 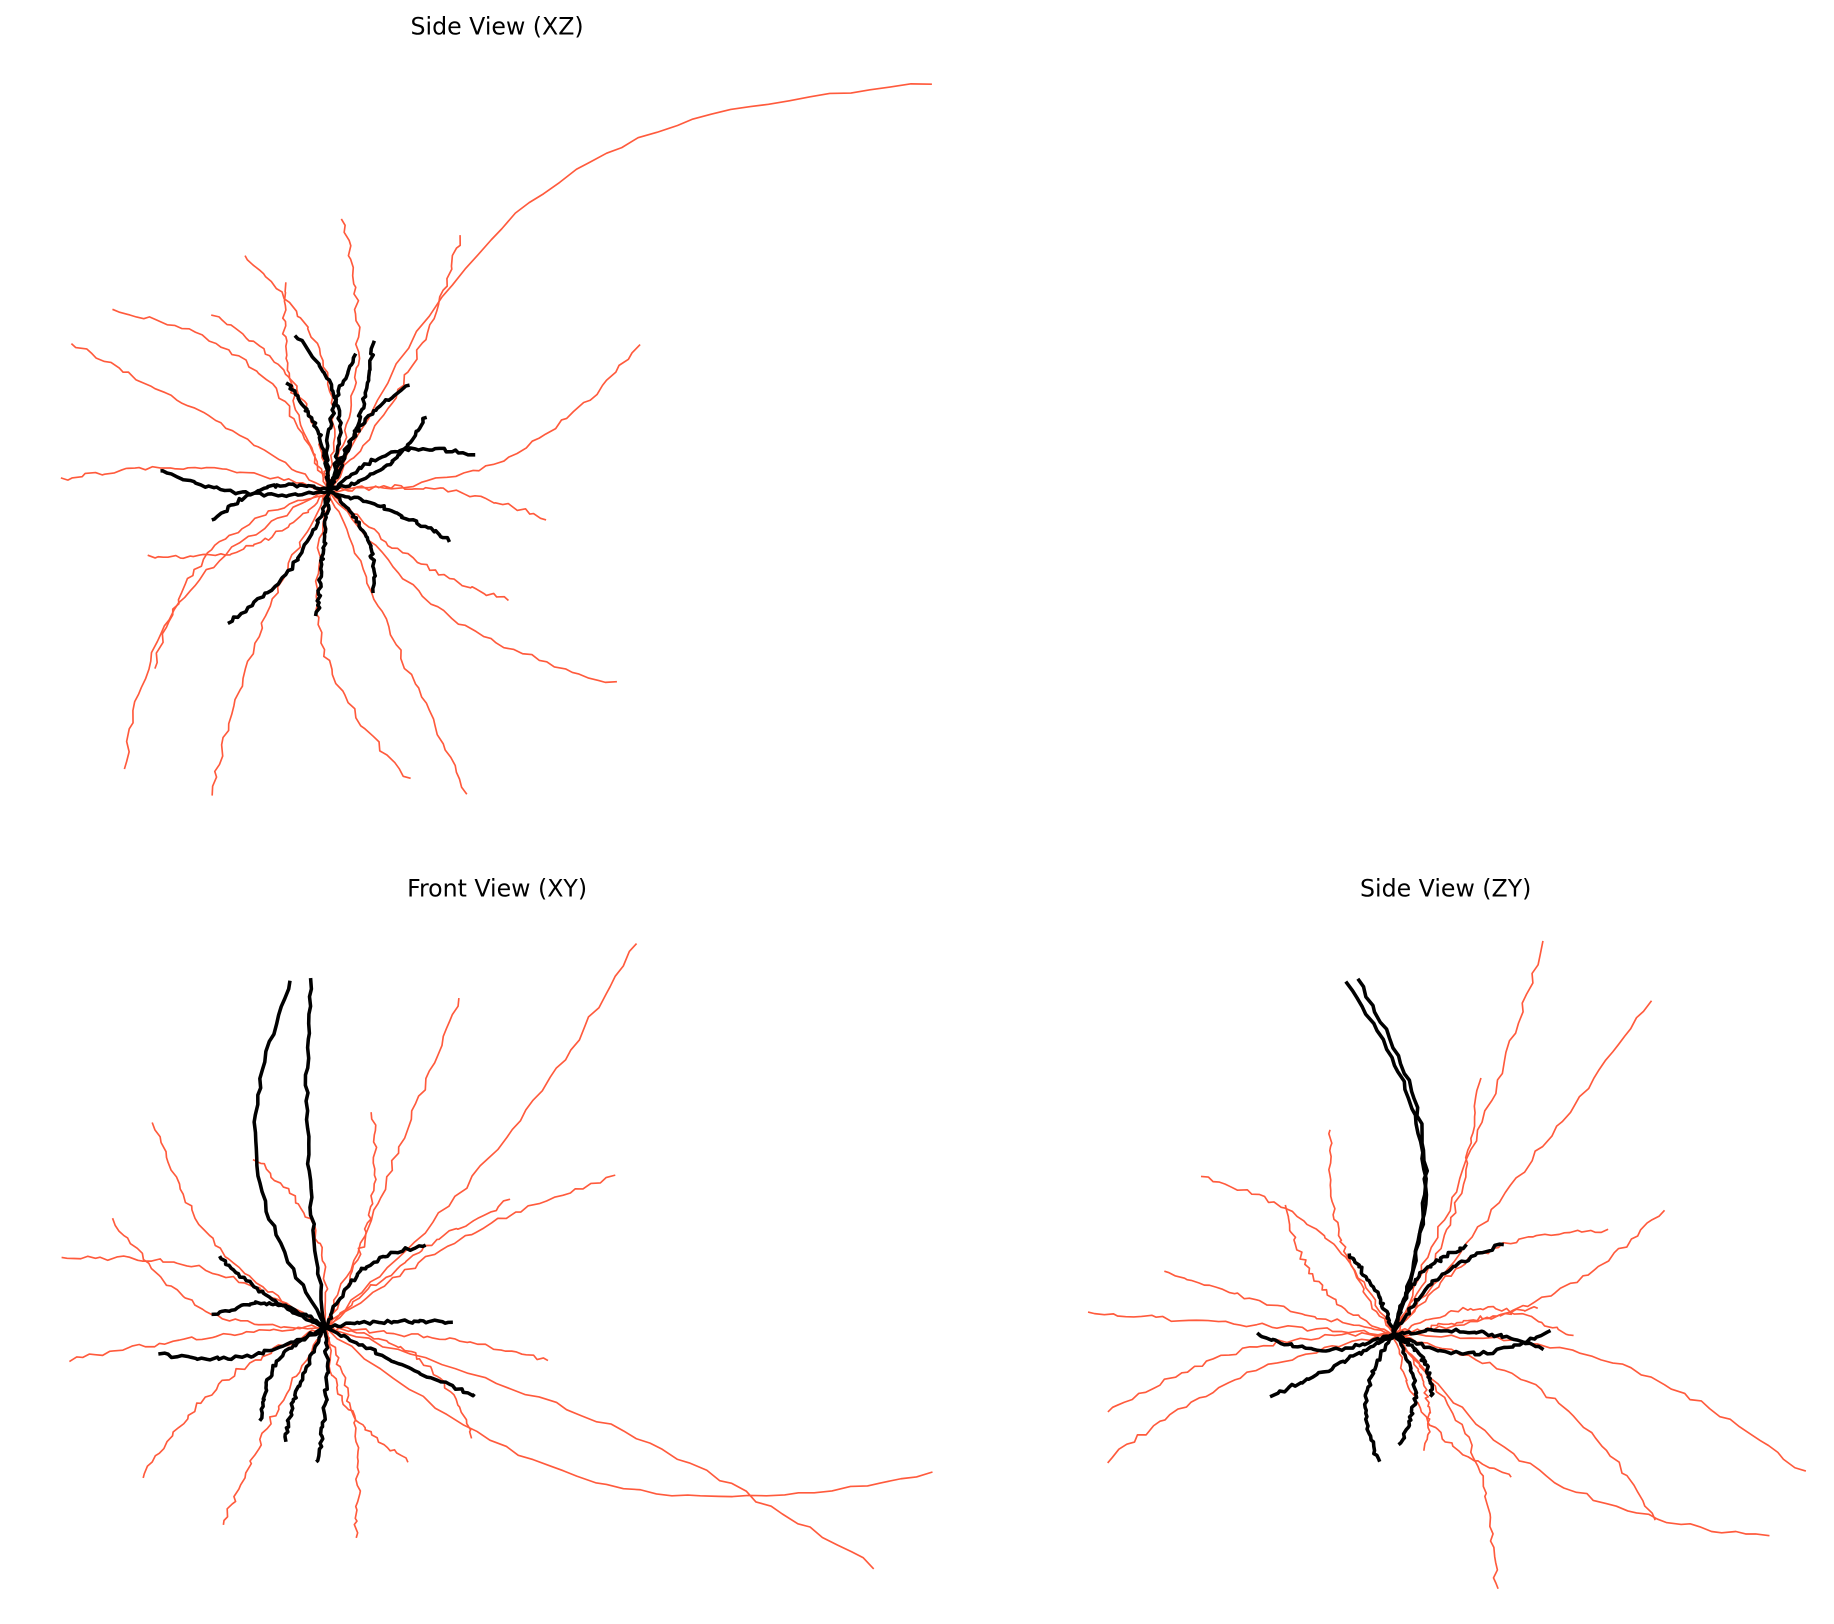 What do you see at coordinates (497, 26) in the screenshot?
I see `panel-title-xz: Side View (XZ)` at bounding box center [497, 26].